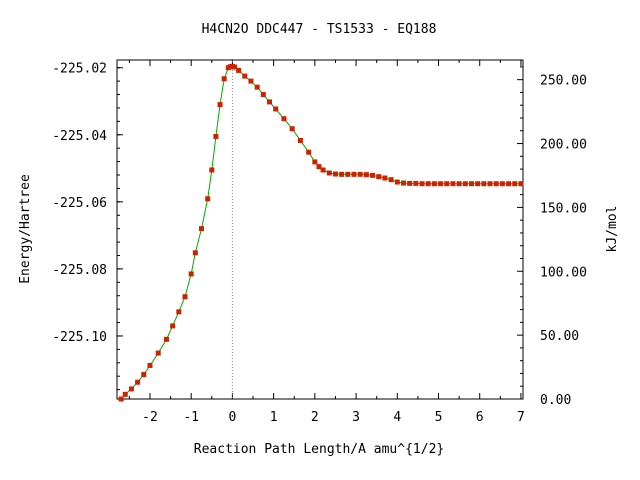  Describe the element at coordinates (319, 449) in the screenshot. I see `x-axis-label: Reaction Path Length/A amu^{1/2}` at that location.